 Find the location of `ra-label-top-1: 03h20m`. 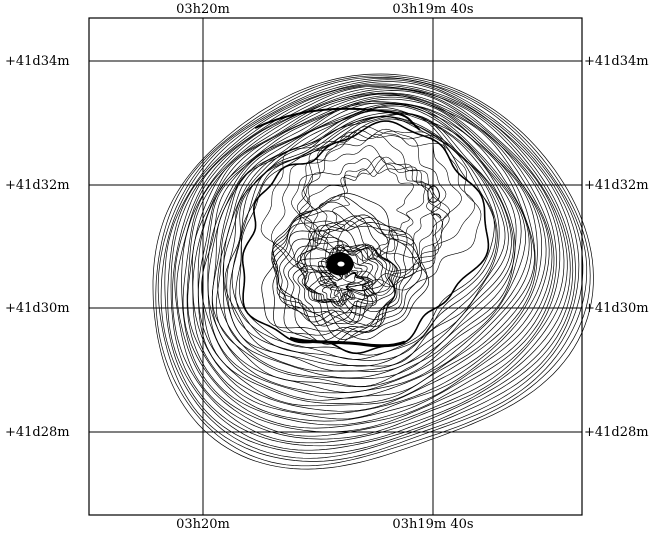

ra-label-top-1: 03h20m is located at coordinates (203, 9).